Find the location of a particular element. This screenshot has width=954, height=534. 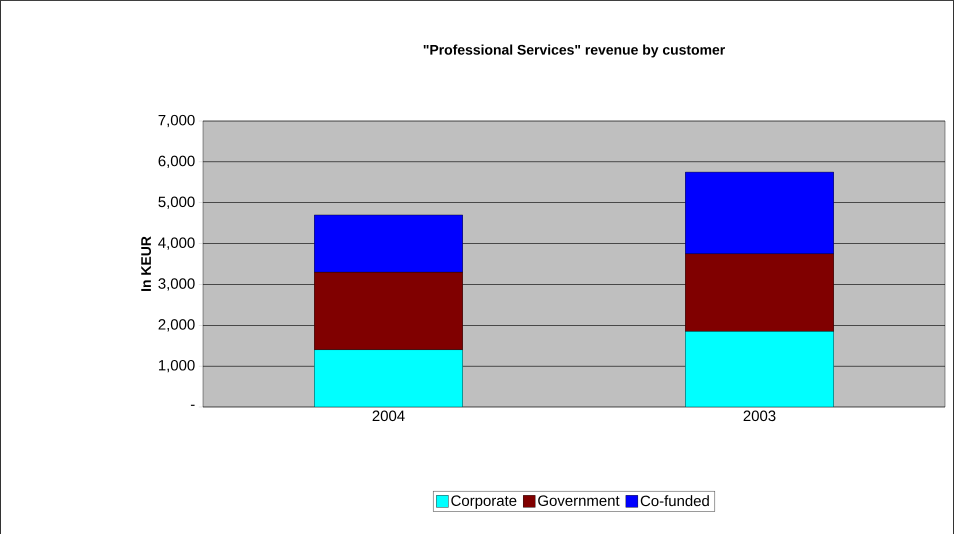

y-tick-label: 6,000 is located at coordinates (176, 162).